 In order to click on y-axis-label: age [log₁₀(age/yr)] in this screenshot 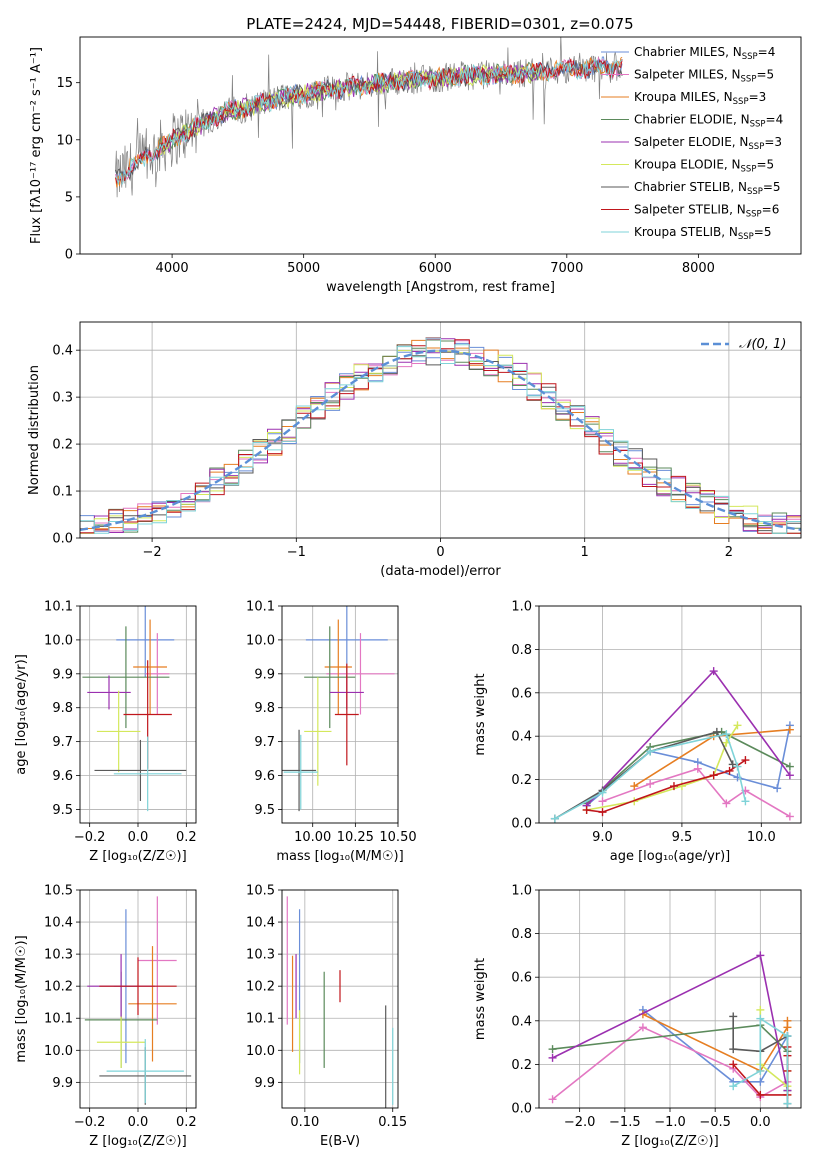, I will do `click(21, 714)`.